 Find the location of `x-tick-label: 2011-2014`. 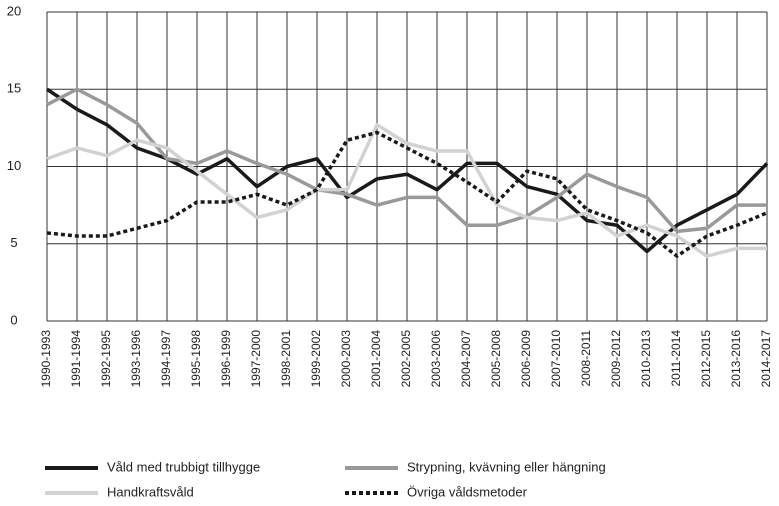

x-tick-label: 2011-2014 is located at coordinates (676, 358).